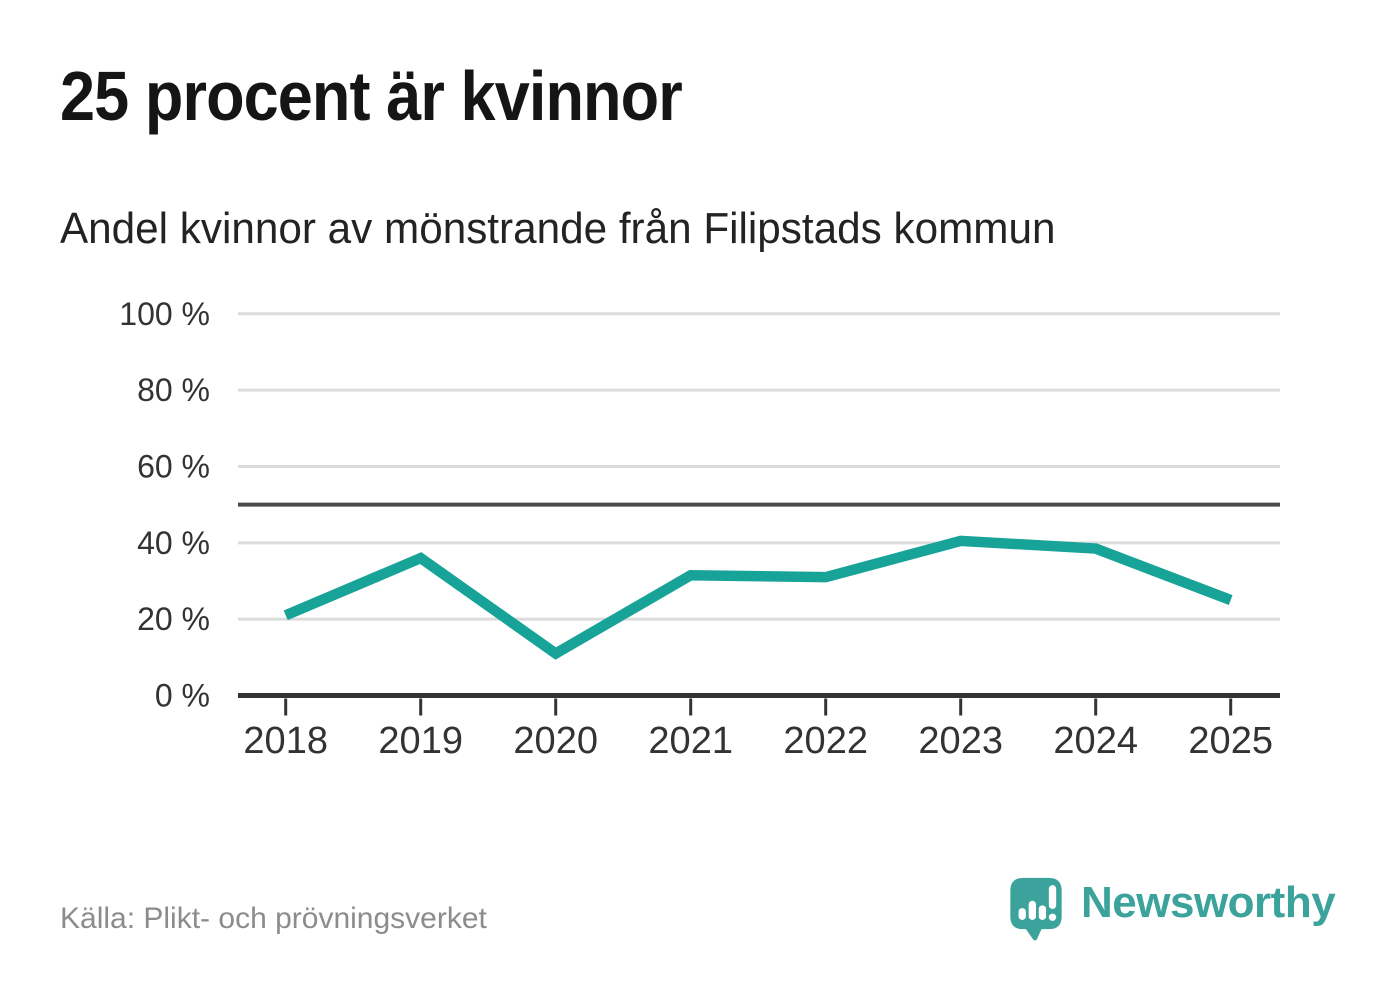 The width and height of the screenshot is (1382, 999). I want to click on bar-small, so click(1022, 914).